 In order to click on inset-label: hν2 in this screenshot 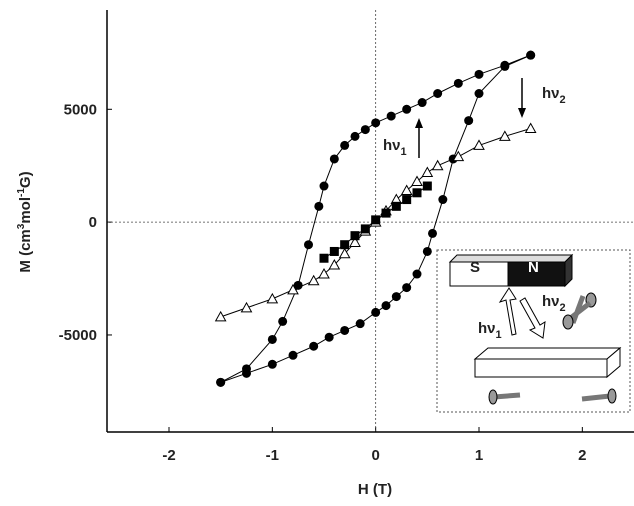, I will do `click(554, 303)`.